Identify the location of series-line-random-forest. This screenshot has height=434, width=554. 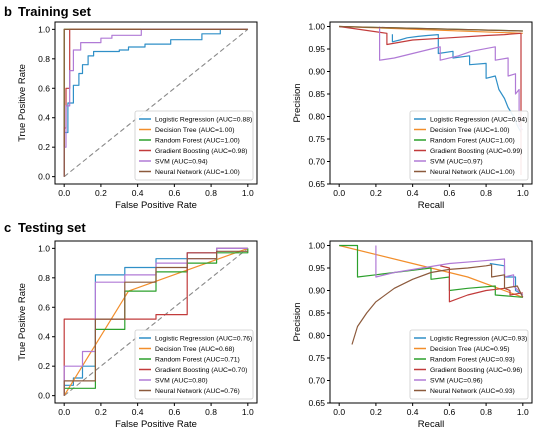
(431, 271).